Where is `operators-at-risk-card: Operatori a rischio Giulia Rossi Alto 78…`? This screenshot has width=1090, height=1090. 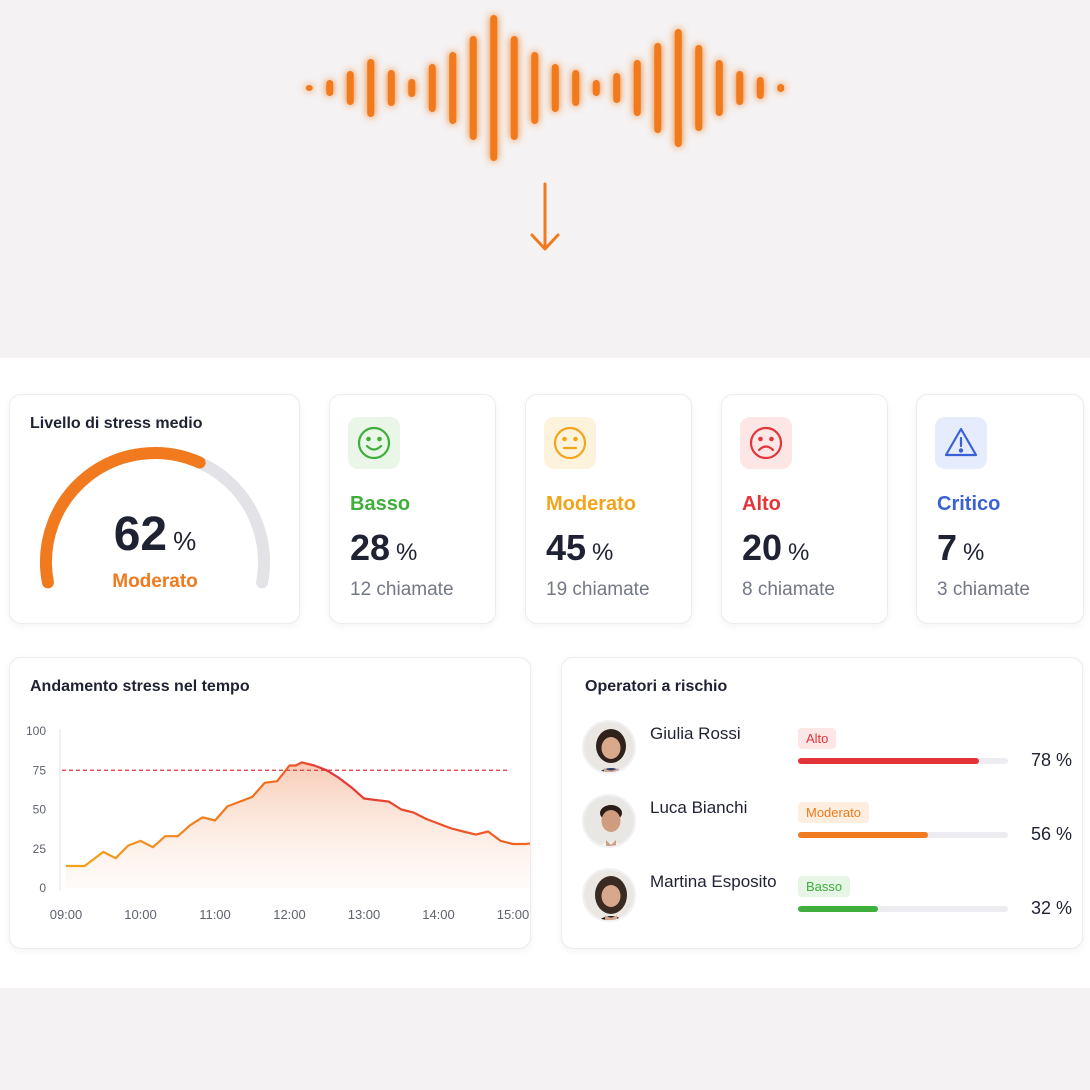 operators-at-risk-card: Operatori a rischio Giulia Rossi Alto 78… is located at coordinates (822, 803).